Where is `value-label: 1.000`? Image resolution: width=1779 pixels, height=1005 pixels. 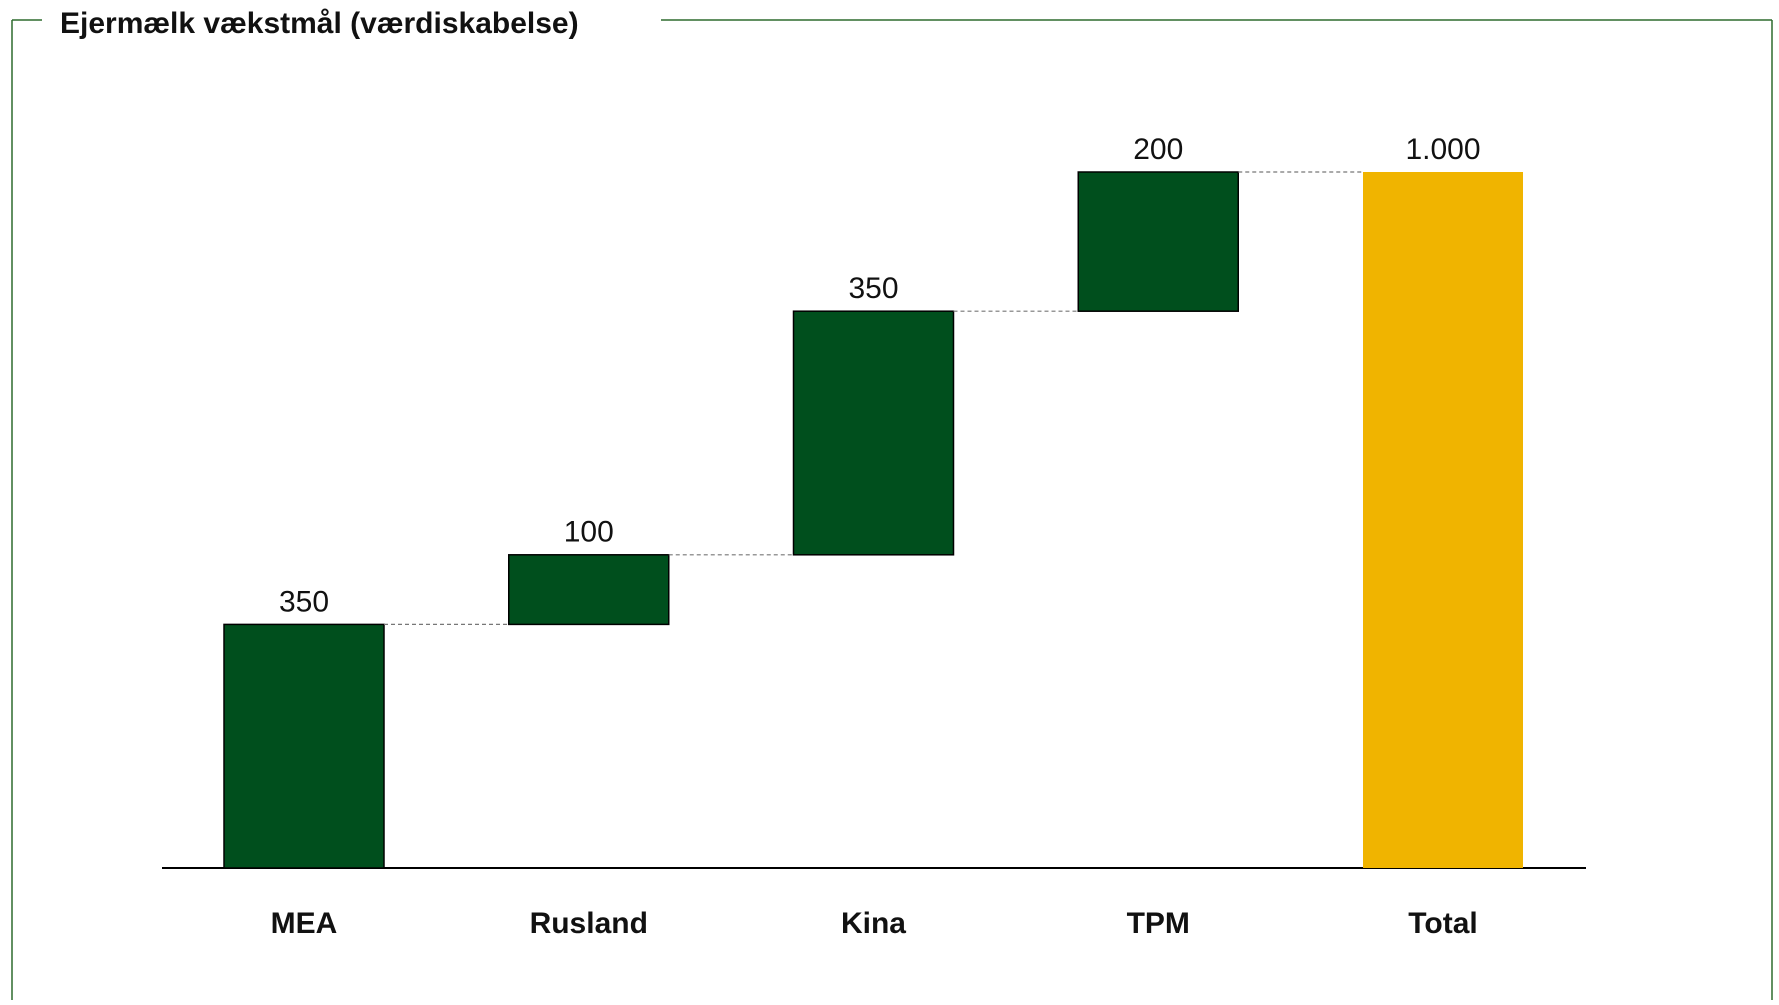
value-label: 1.000 is located at coordinates (1442, 149).